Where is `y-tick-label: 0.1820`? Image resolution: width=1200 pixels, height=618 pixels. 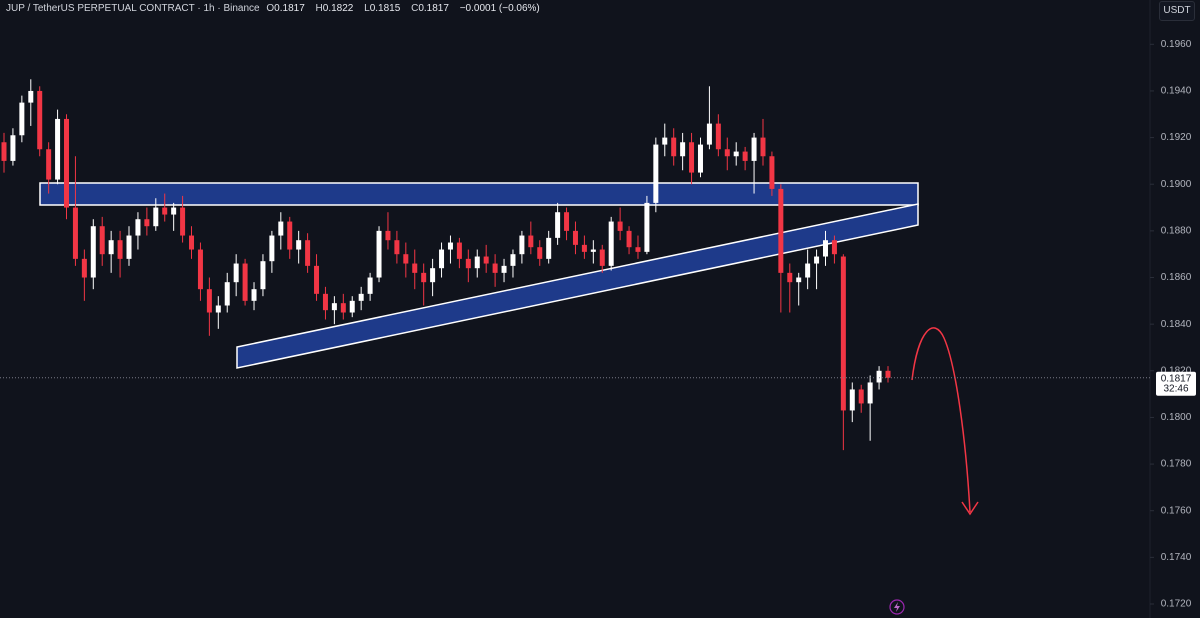
y-tick-label: 0.1820 is located at coordinates (1176, 370).